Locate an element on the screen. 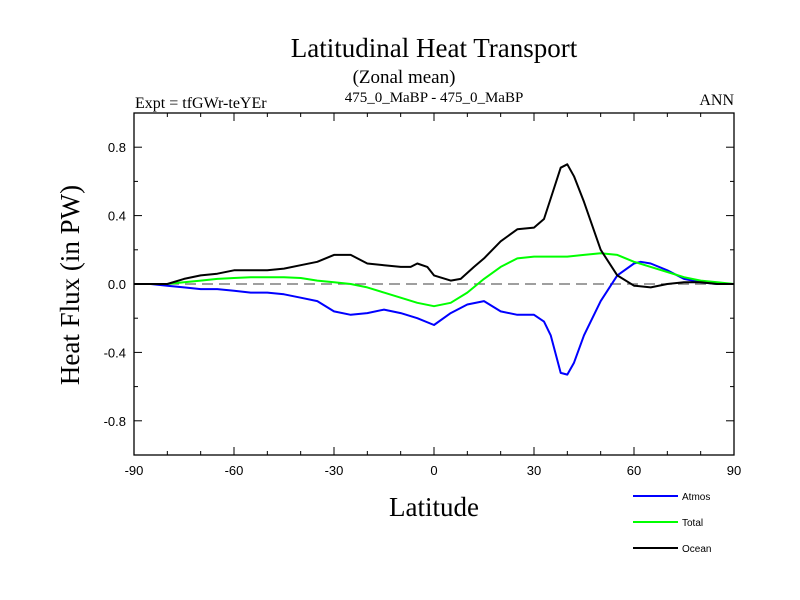 The height and width of the screenshot is (600, 800). x-tick-label: -30 is located at coordinates (334, 470).